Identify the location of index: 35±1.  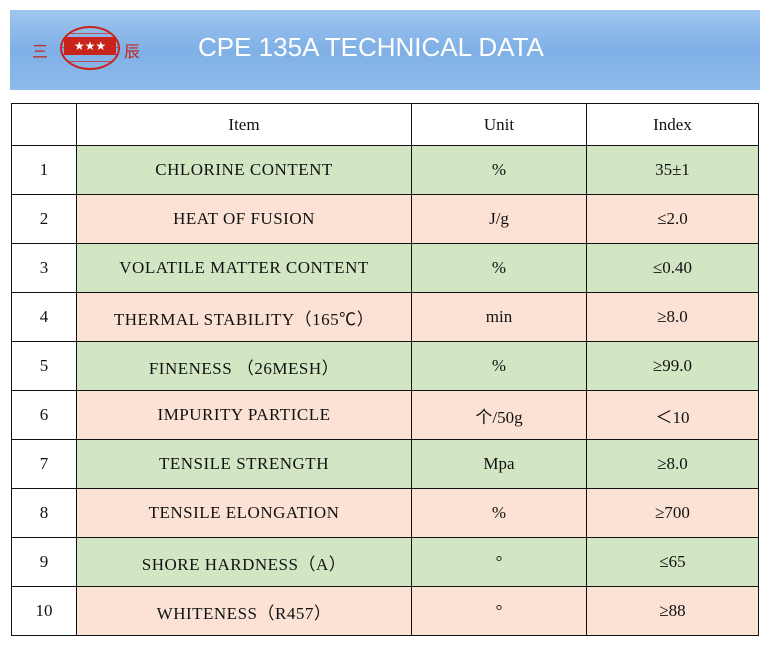
(672, 170).